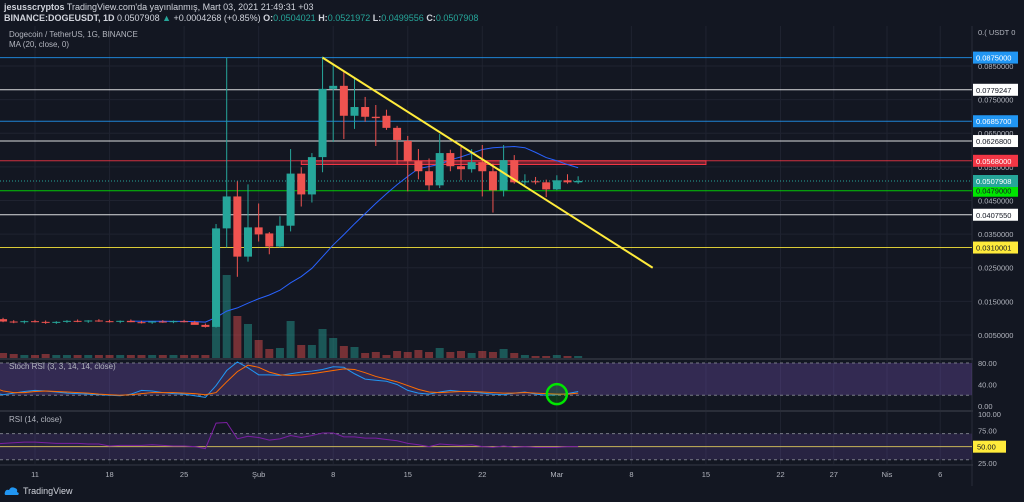 This screenshot has width=1024, height=502. Describe the element at coordinates (987, 363) in the screenshot. I see `stoch-tick-label: 80.00` at that location.